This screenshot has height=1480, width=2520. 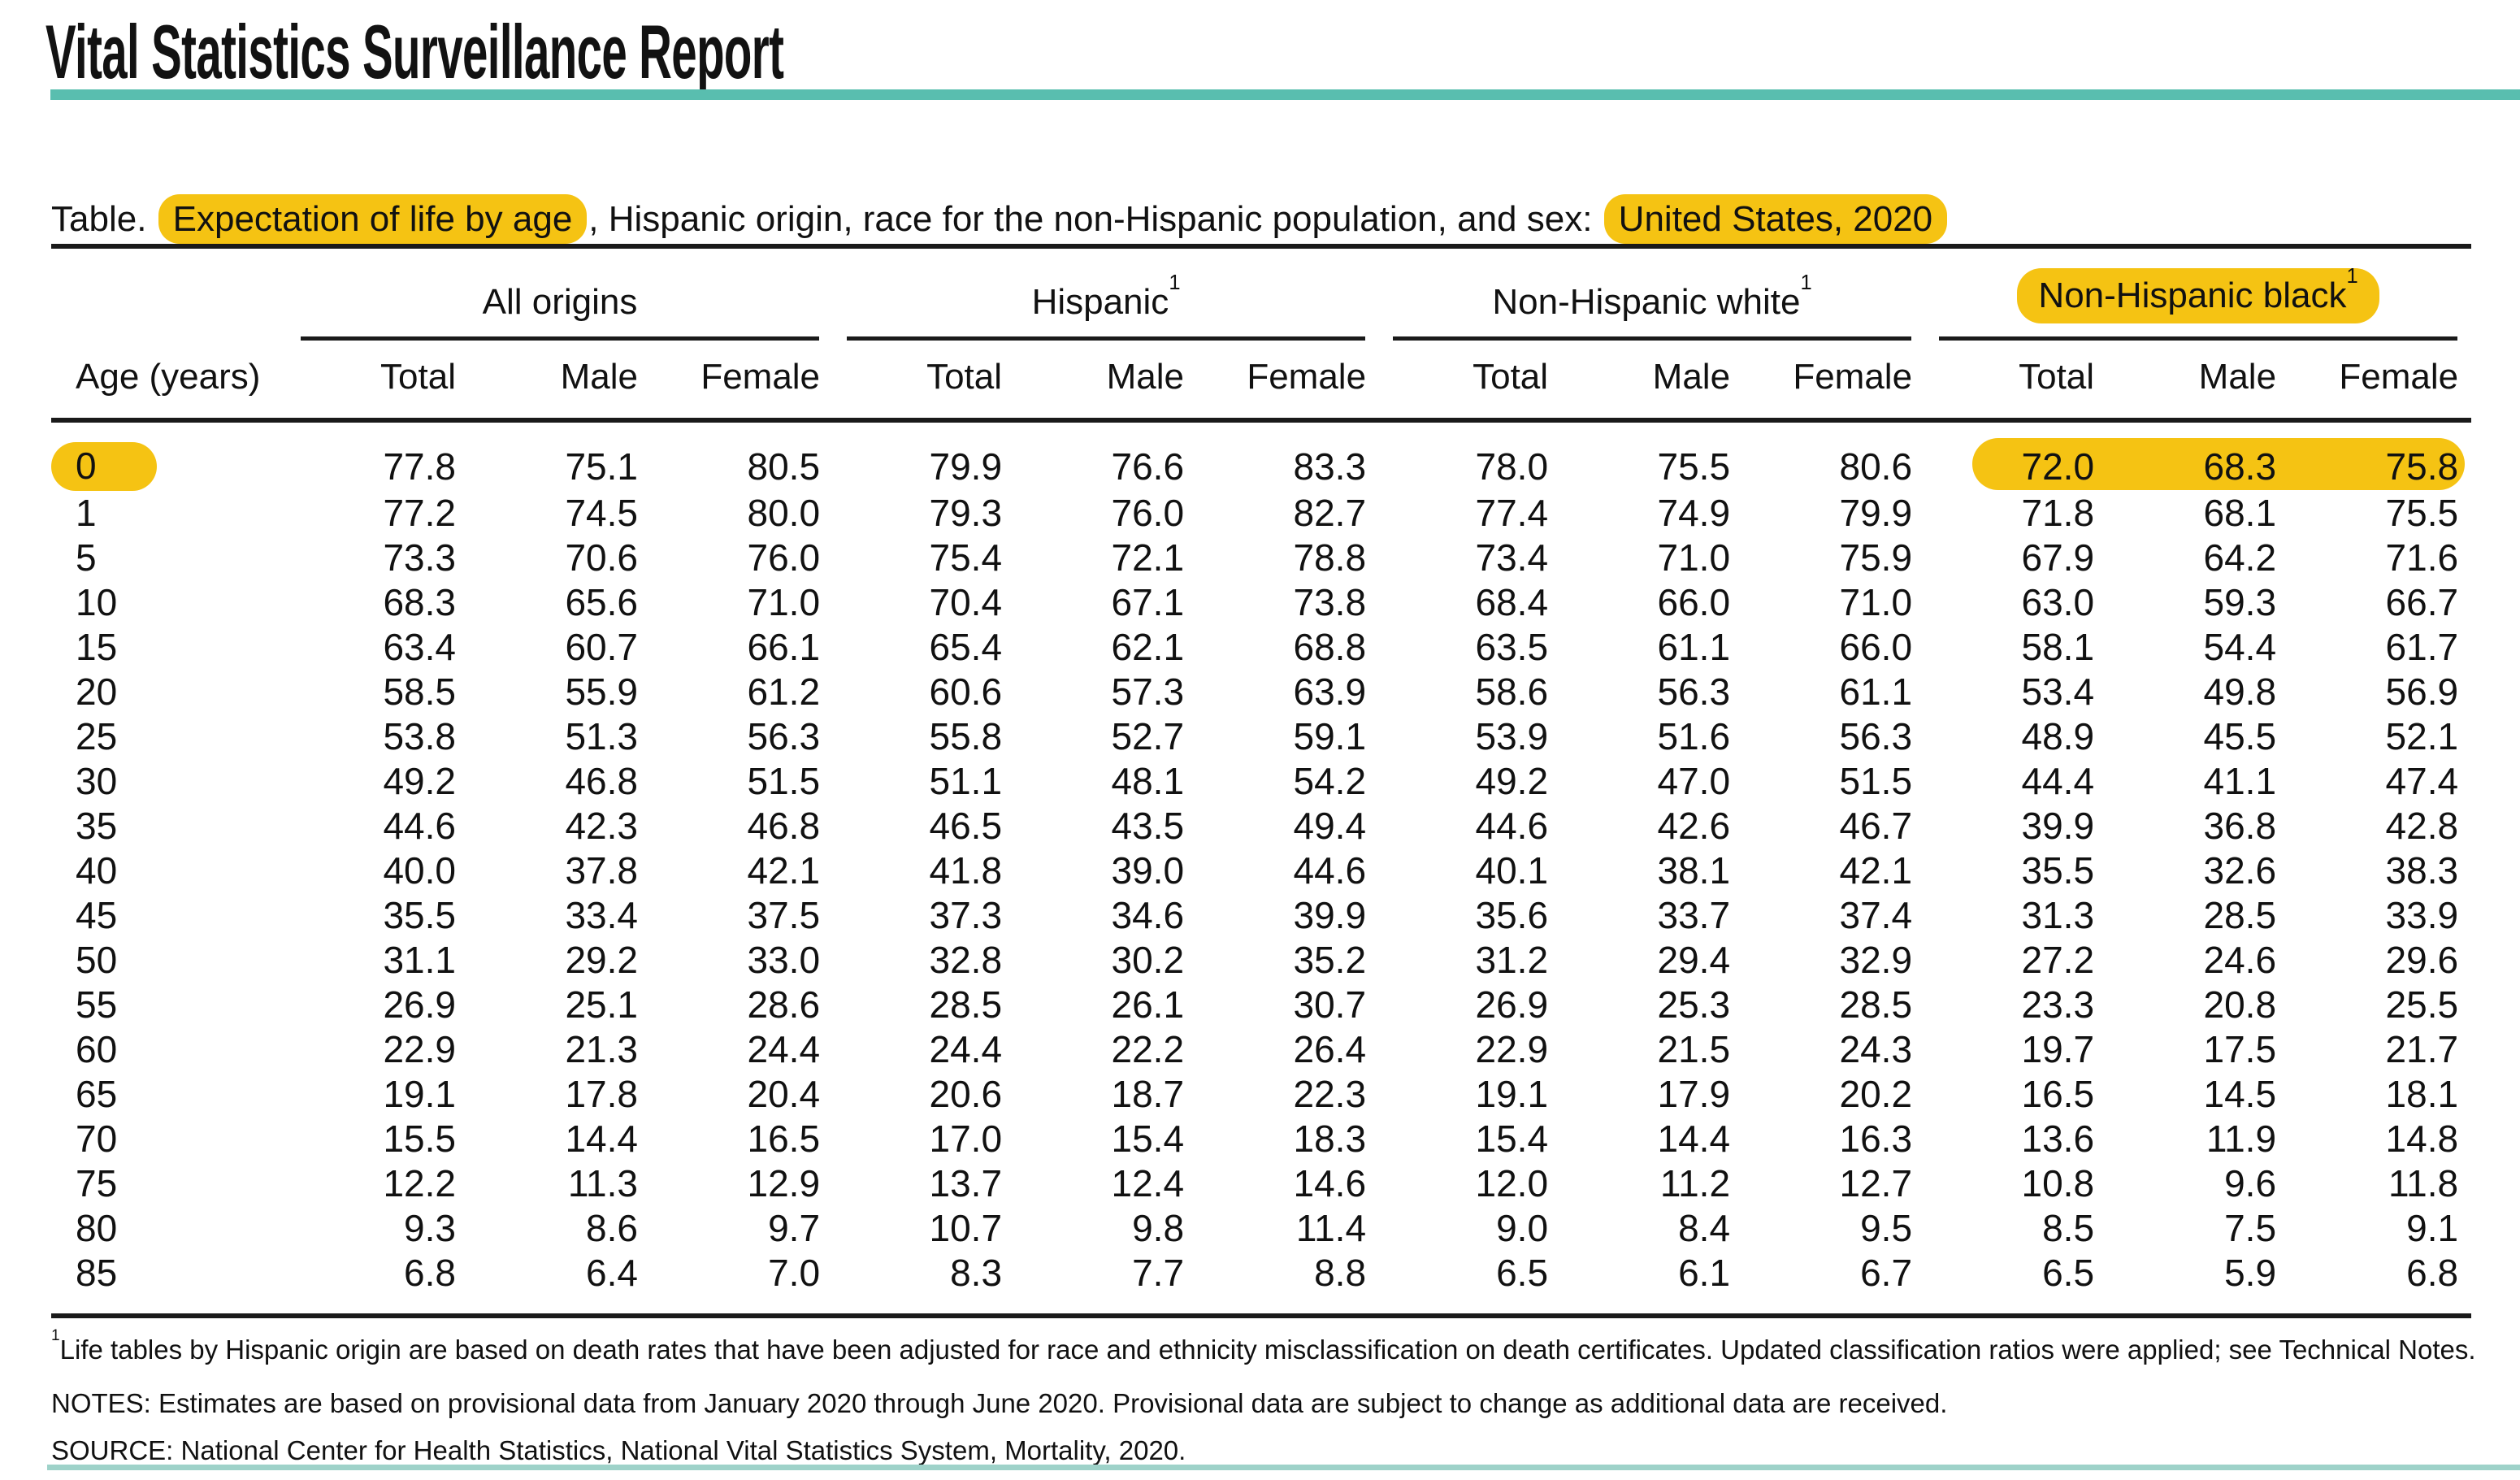 I want to click on value-cell: 59.3, so click(x=2240, y=602).